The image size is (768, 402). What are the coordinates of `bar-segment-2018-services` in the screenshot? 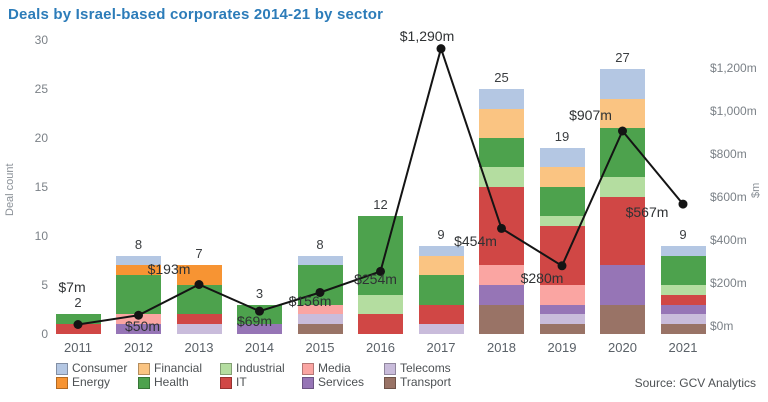 It's located at (501, 295).